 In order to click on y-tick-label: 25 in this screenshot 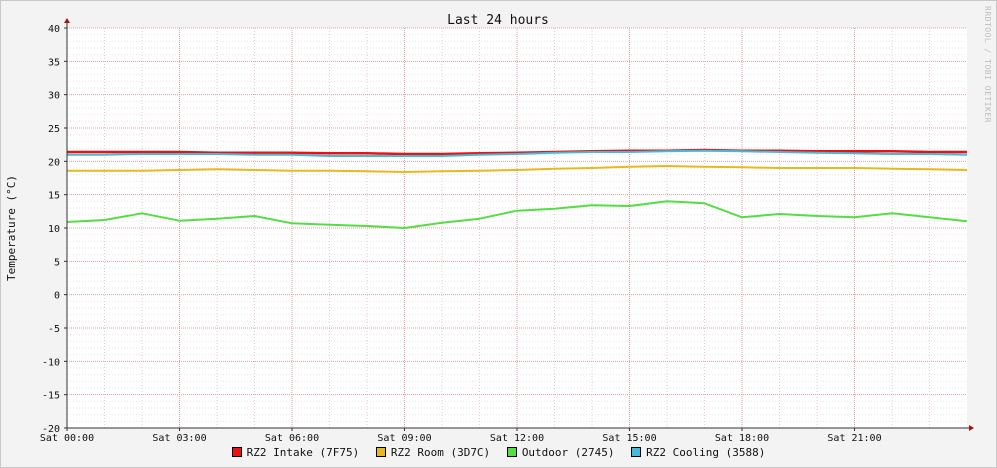, I will do `click(54, 129)`.